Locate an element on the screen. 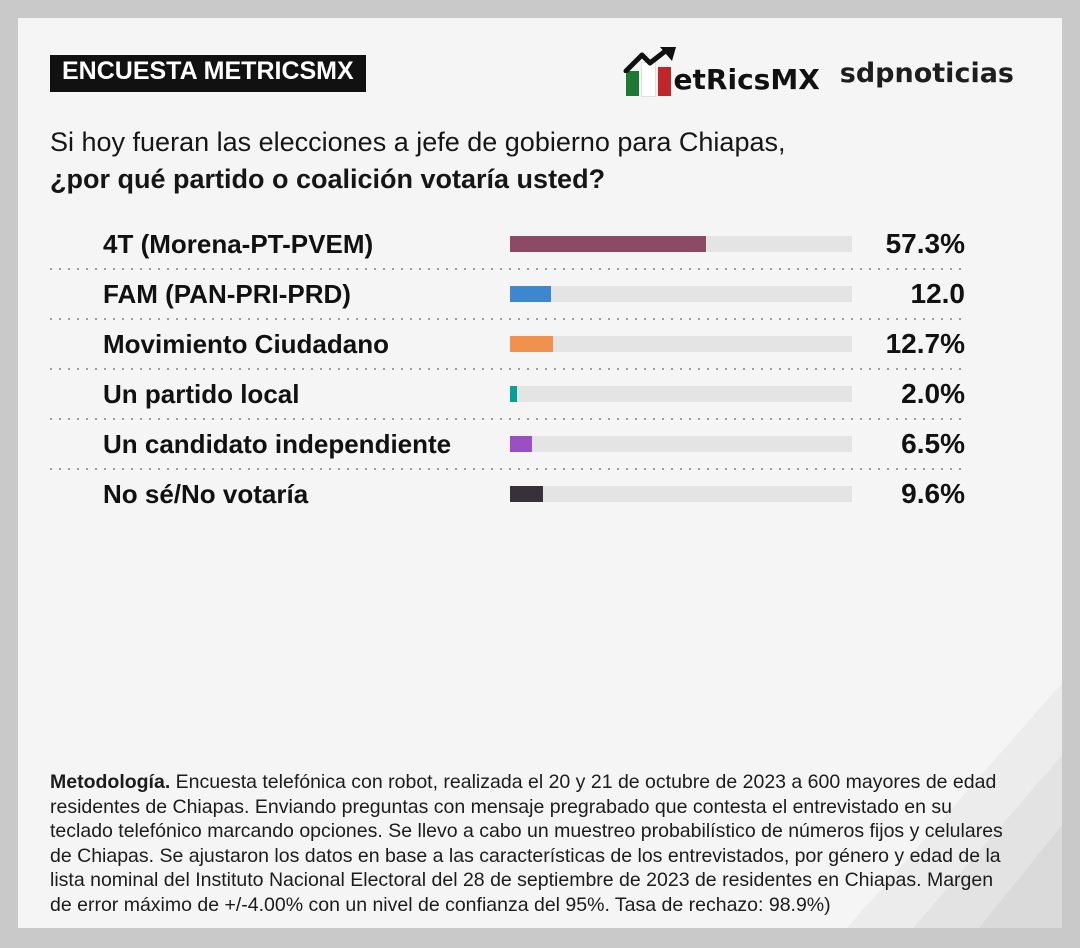 The width and height of the screenshot is (1080, 948). bar-label: No sé/No votaría is located at coordinates (206, 493).